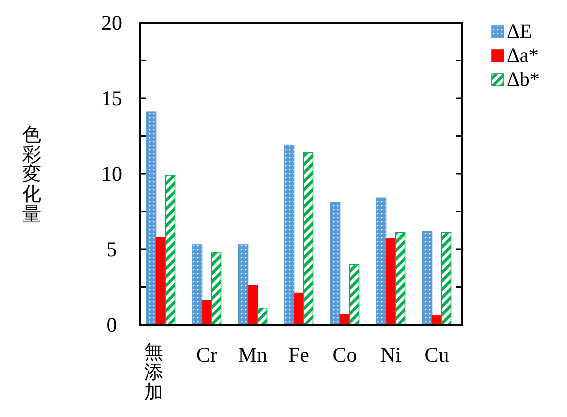 This screenshot has height=417, width=567. I want to click on y-tick-label: 10, so click(112, 174).